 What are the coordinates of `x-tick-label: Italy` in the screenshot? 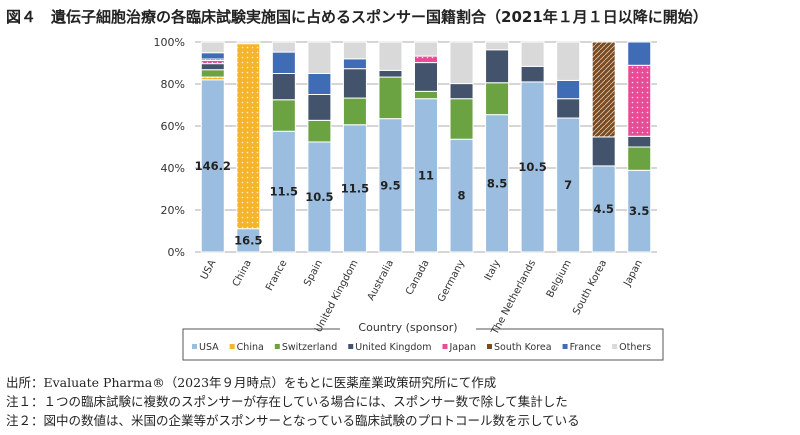 It's located at (493, 270).